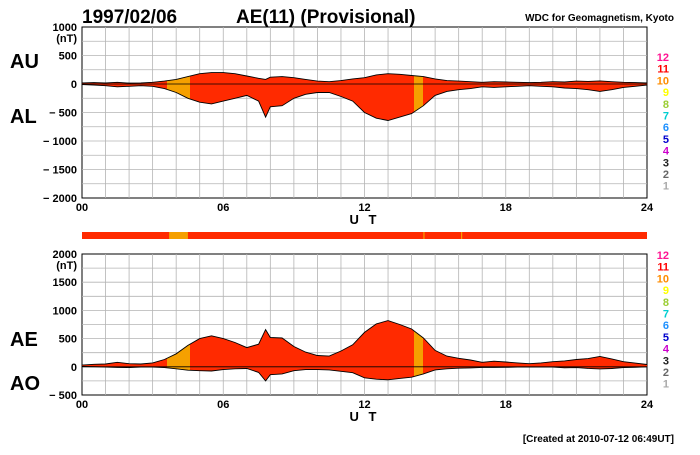 The height and width of the screenshot is (455, 700). What do you see at coordinates (63, 114) in the screenshot?
I see `y-tick-label: − 500` at bounding box center [63, 114].